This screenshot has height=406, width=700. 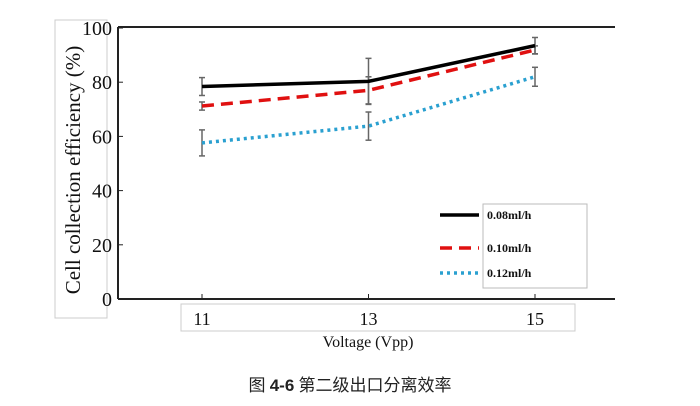 What do you see at coordinates (102, 192) in the screenshot?
I see `y-tick-label: 40` at bounding box center [102, 192].